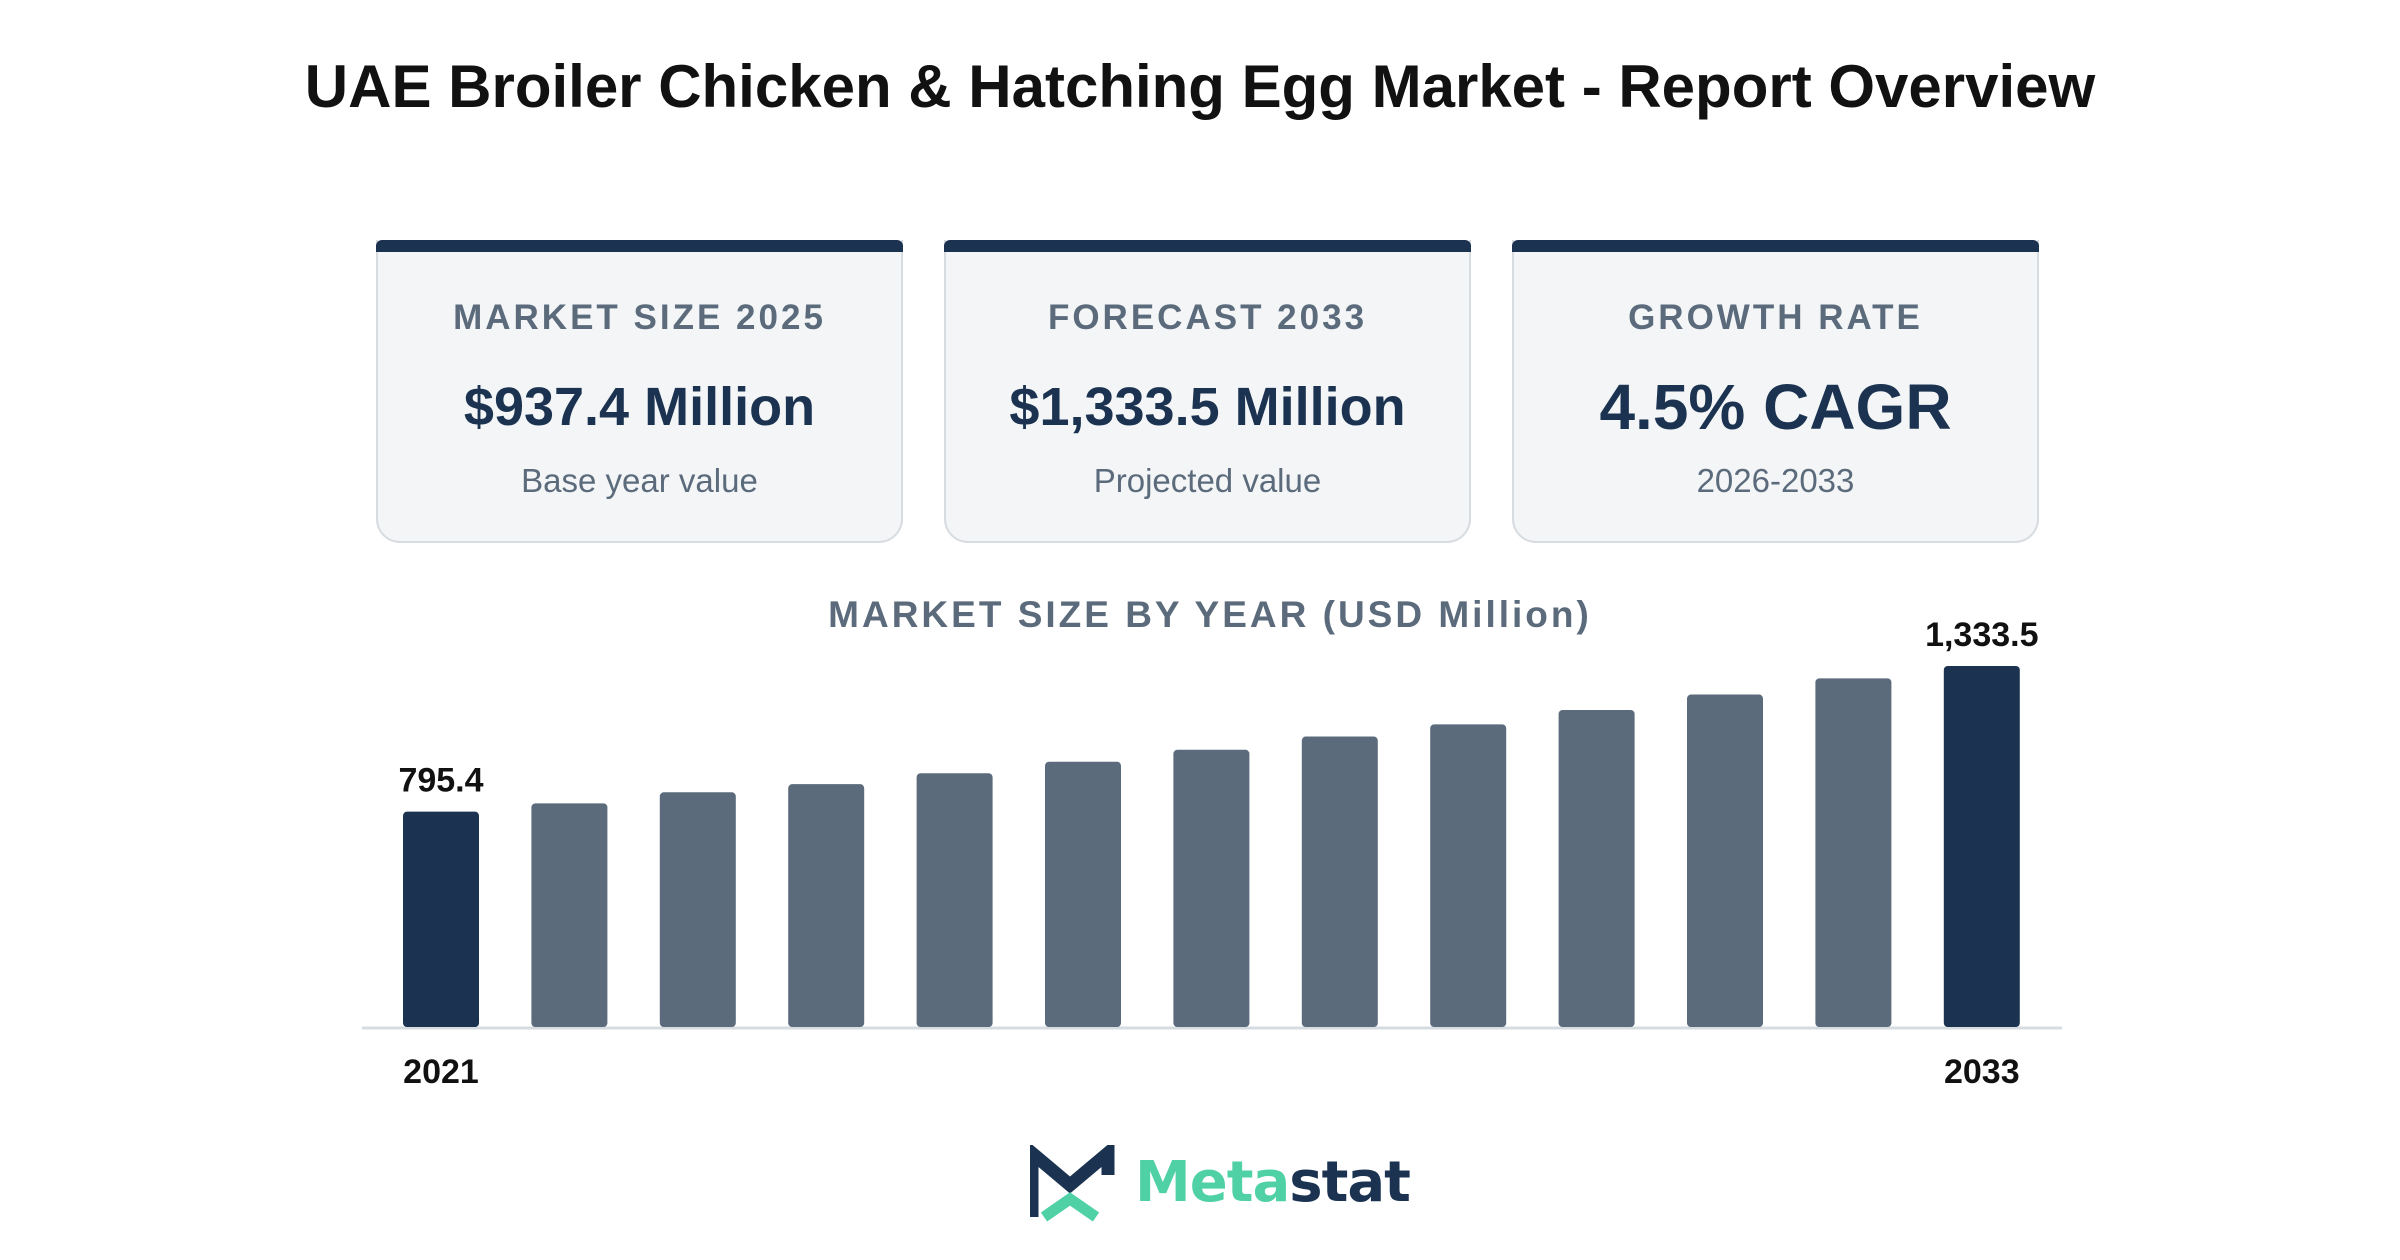  I want to click on logo-text: Metastat, so click(1273, 1182).